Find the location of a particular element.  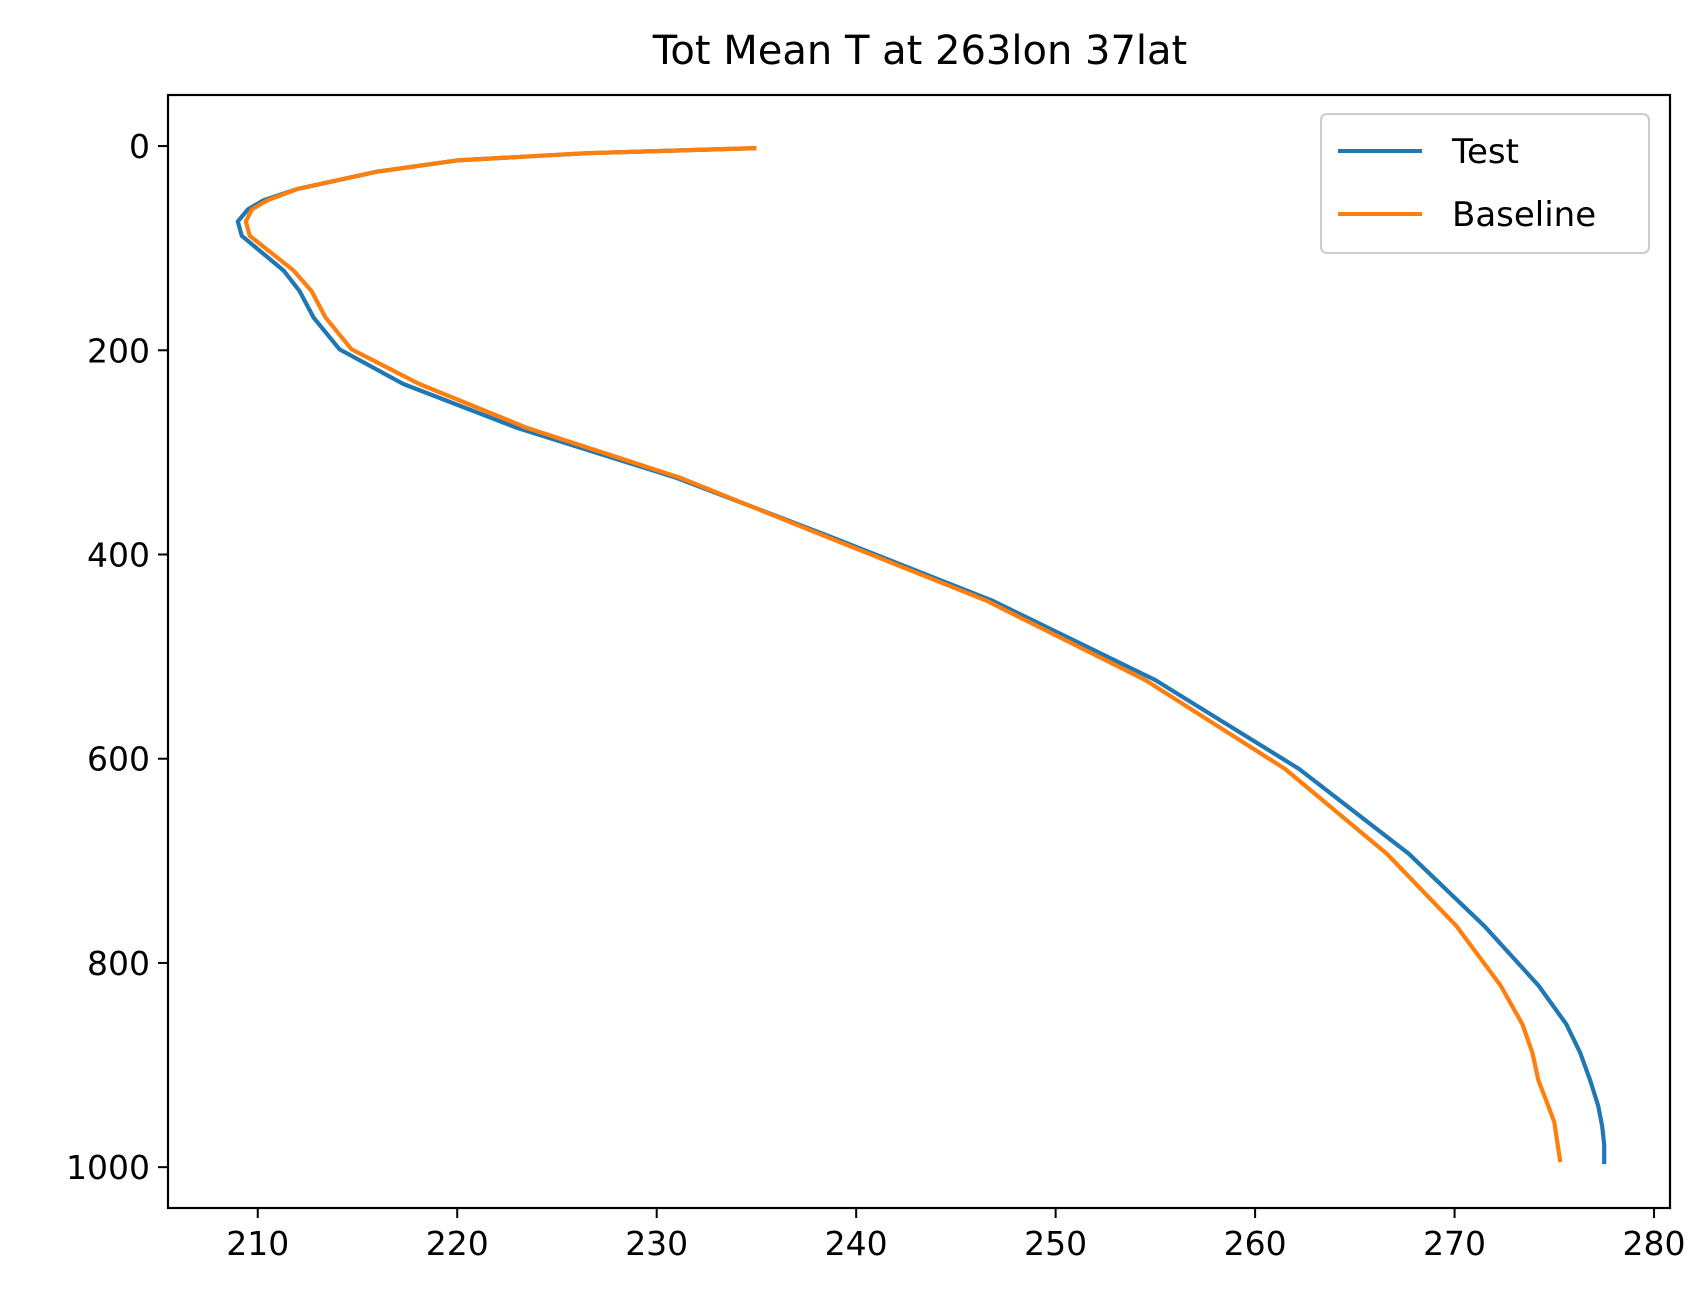

y-tick-label: 1000 is located at coordinates (108, 1167).